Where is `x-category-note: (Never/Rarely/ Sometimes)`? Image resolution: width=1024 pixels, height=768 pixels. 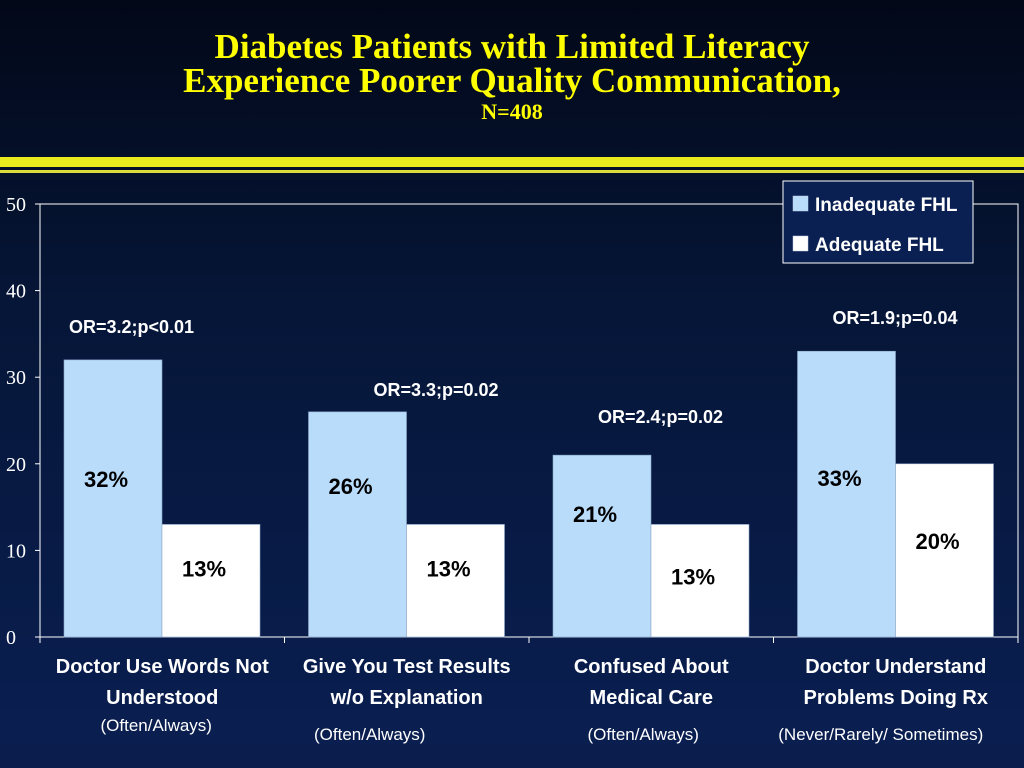 x-category-note: (Never/Rarely/ Sometimes) is located at coordinates (880, 734).